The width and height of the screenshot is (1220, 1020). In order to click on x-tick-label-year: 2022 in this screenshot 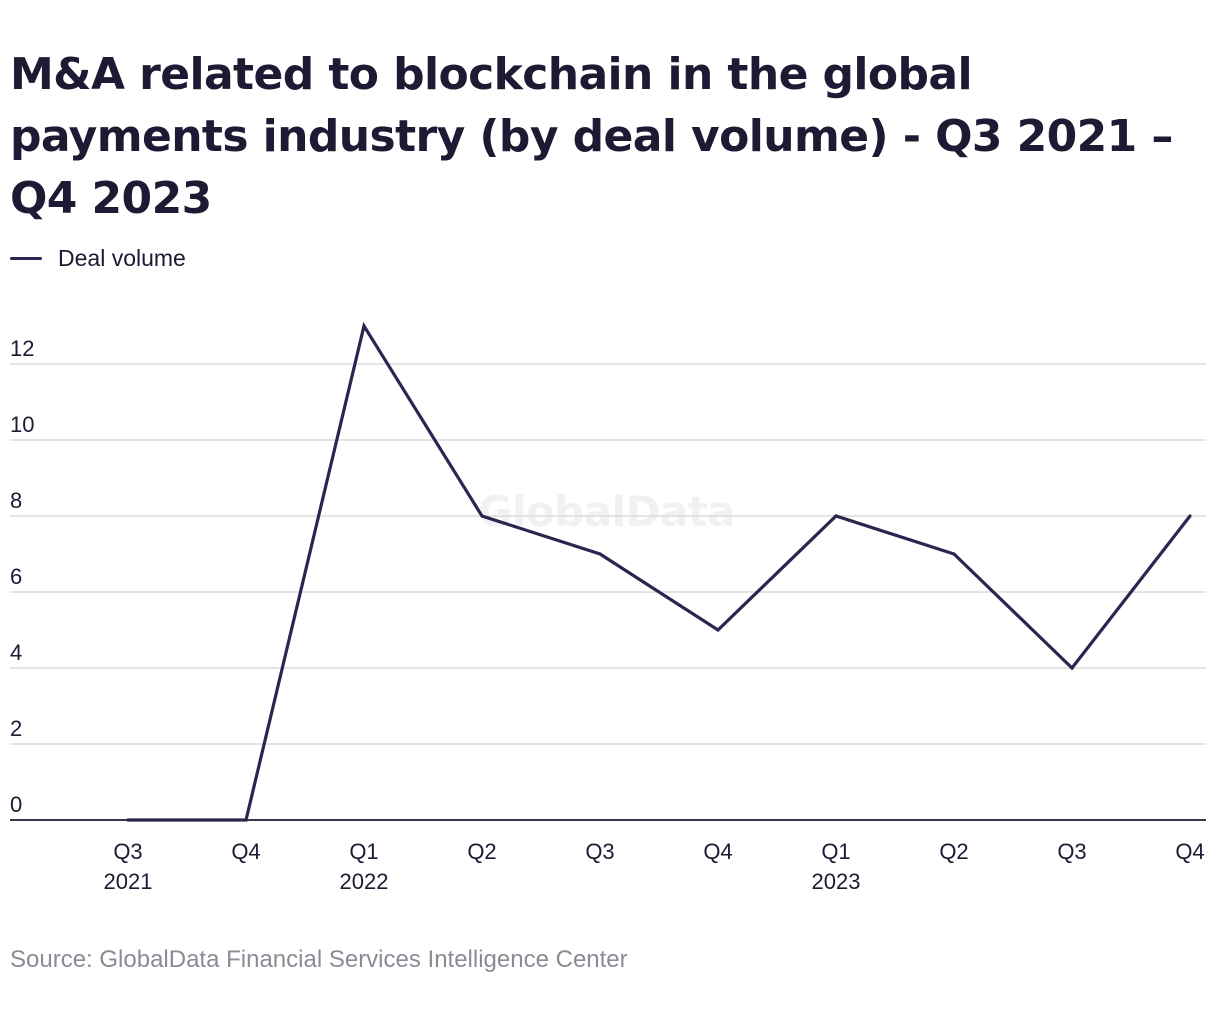, I will do `click(364, 881)`.